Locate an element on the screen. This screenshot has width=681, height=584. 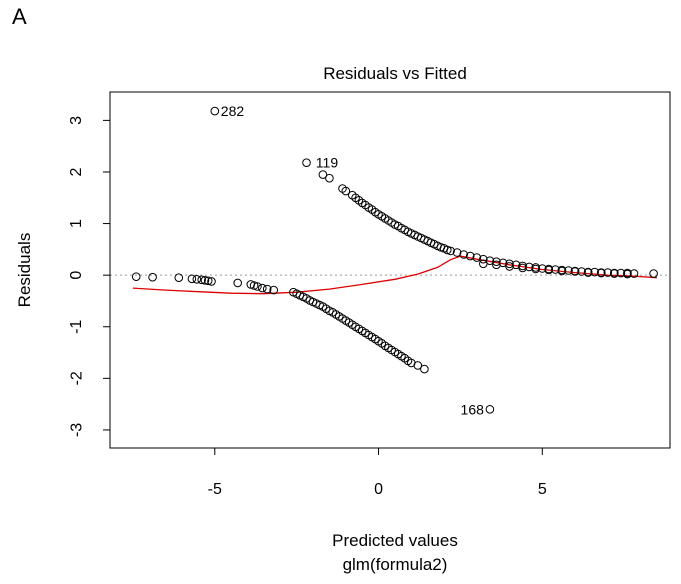
chart-title: Residuals vs Fitted is located at coordinates (395, 73).